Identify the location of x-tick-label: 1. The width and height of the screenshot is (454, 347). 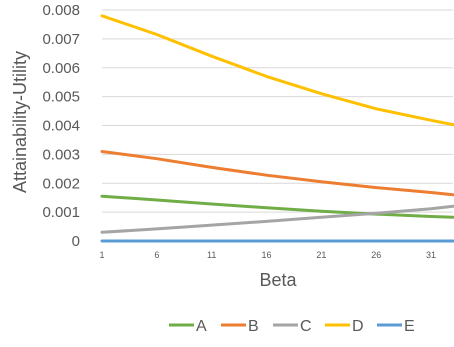
(101, 255).